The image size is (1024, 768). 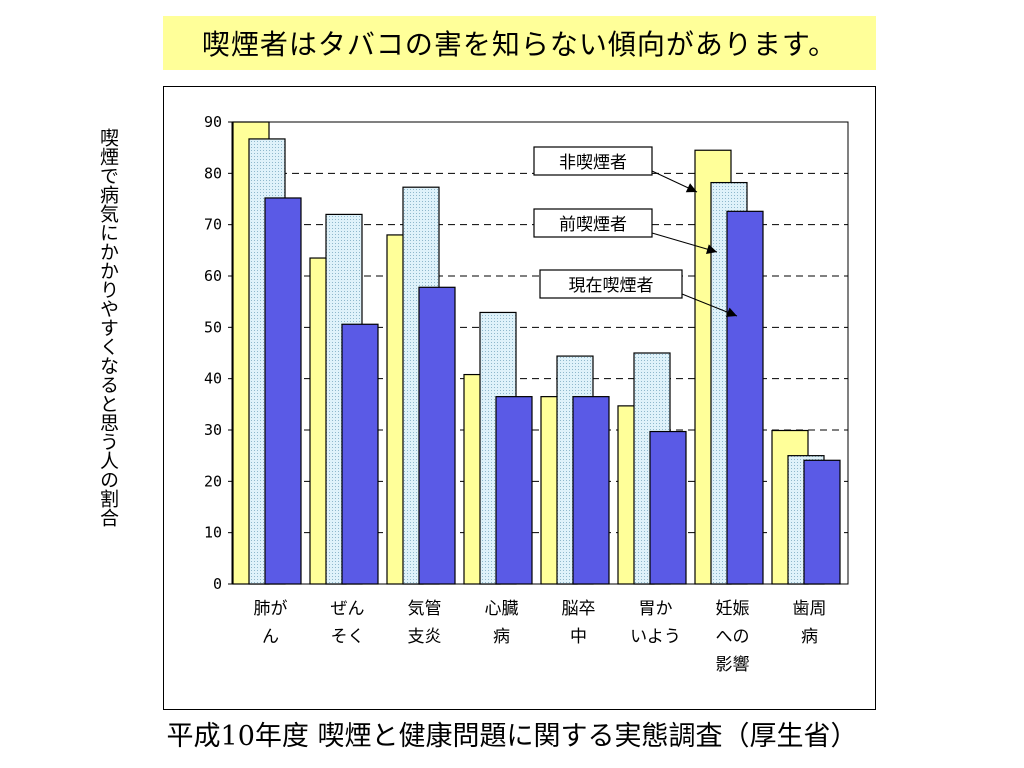 What do you see at coordinates (512, 736) in the screenshot?
I see `source-caption: 平成10年度 喫煙と健康問題に関する実態調査（厚生省）` at bounding box center [512, 736].